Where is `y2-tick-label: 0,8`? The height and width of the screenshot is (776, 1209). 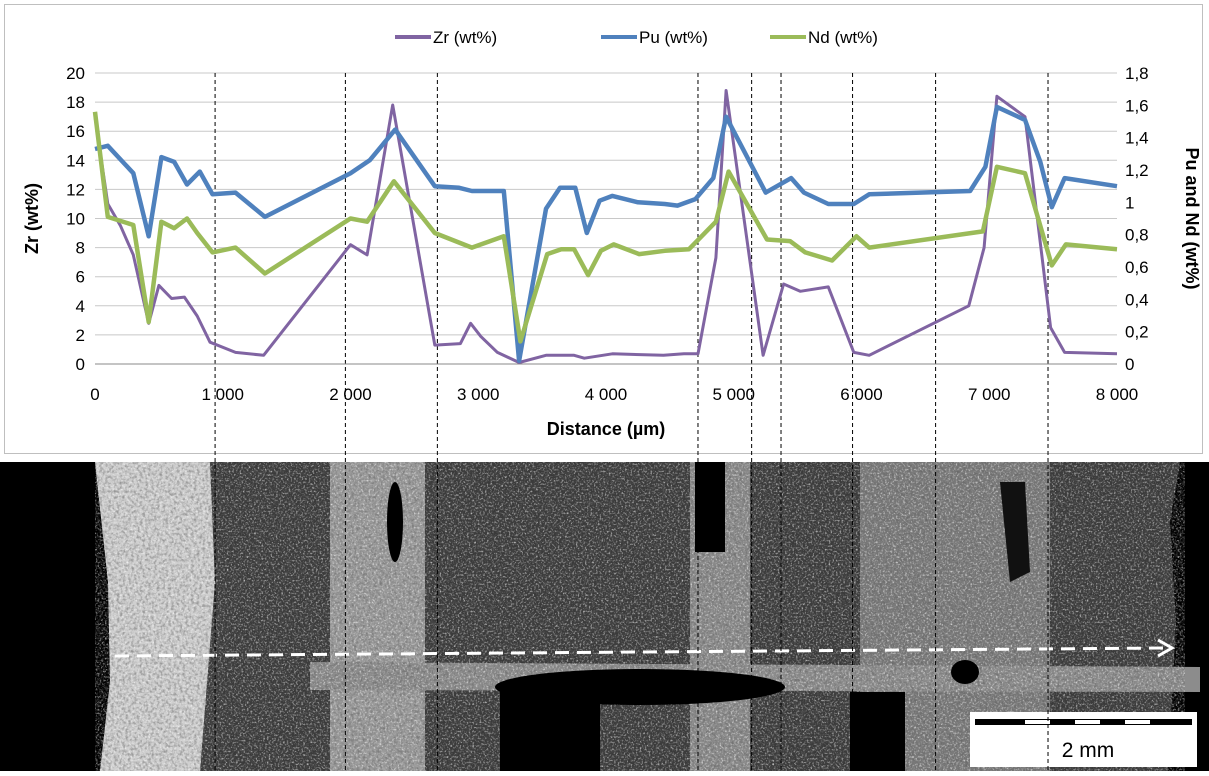 y2-tick-label: 0,8 is located at coordinates (1137, 235).